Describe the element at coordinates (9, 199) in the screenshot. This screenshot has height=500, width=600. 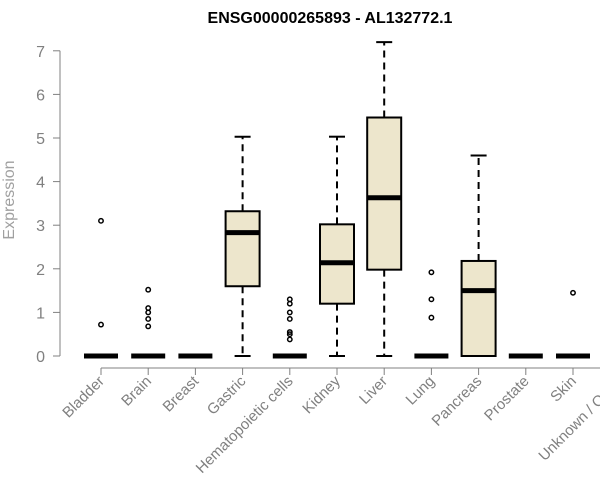
I see `y-axis-label: Expression` at that location.